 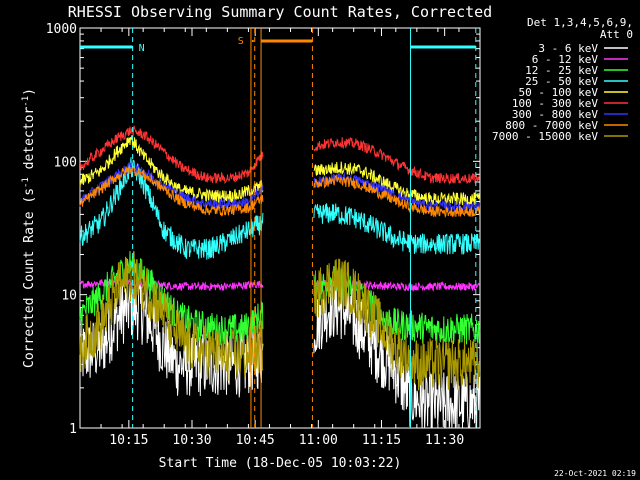 I want to click on y-tick-label: 1000, so click(x=61, y=29).